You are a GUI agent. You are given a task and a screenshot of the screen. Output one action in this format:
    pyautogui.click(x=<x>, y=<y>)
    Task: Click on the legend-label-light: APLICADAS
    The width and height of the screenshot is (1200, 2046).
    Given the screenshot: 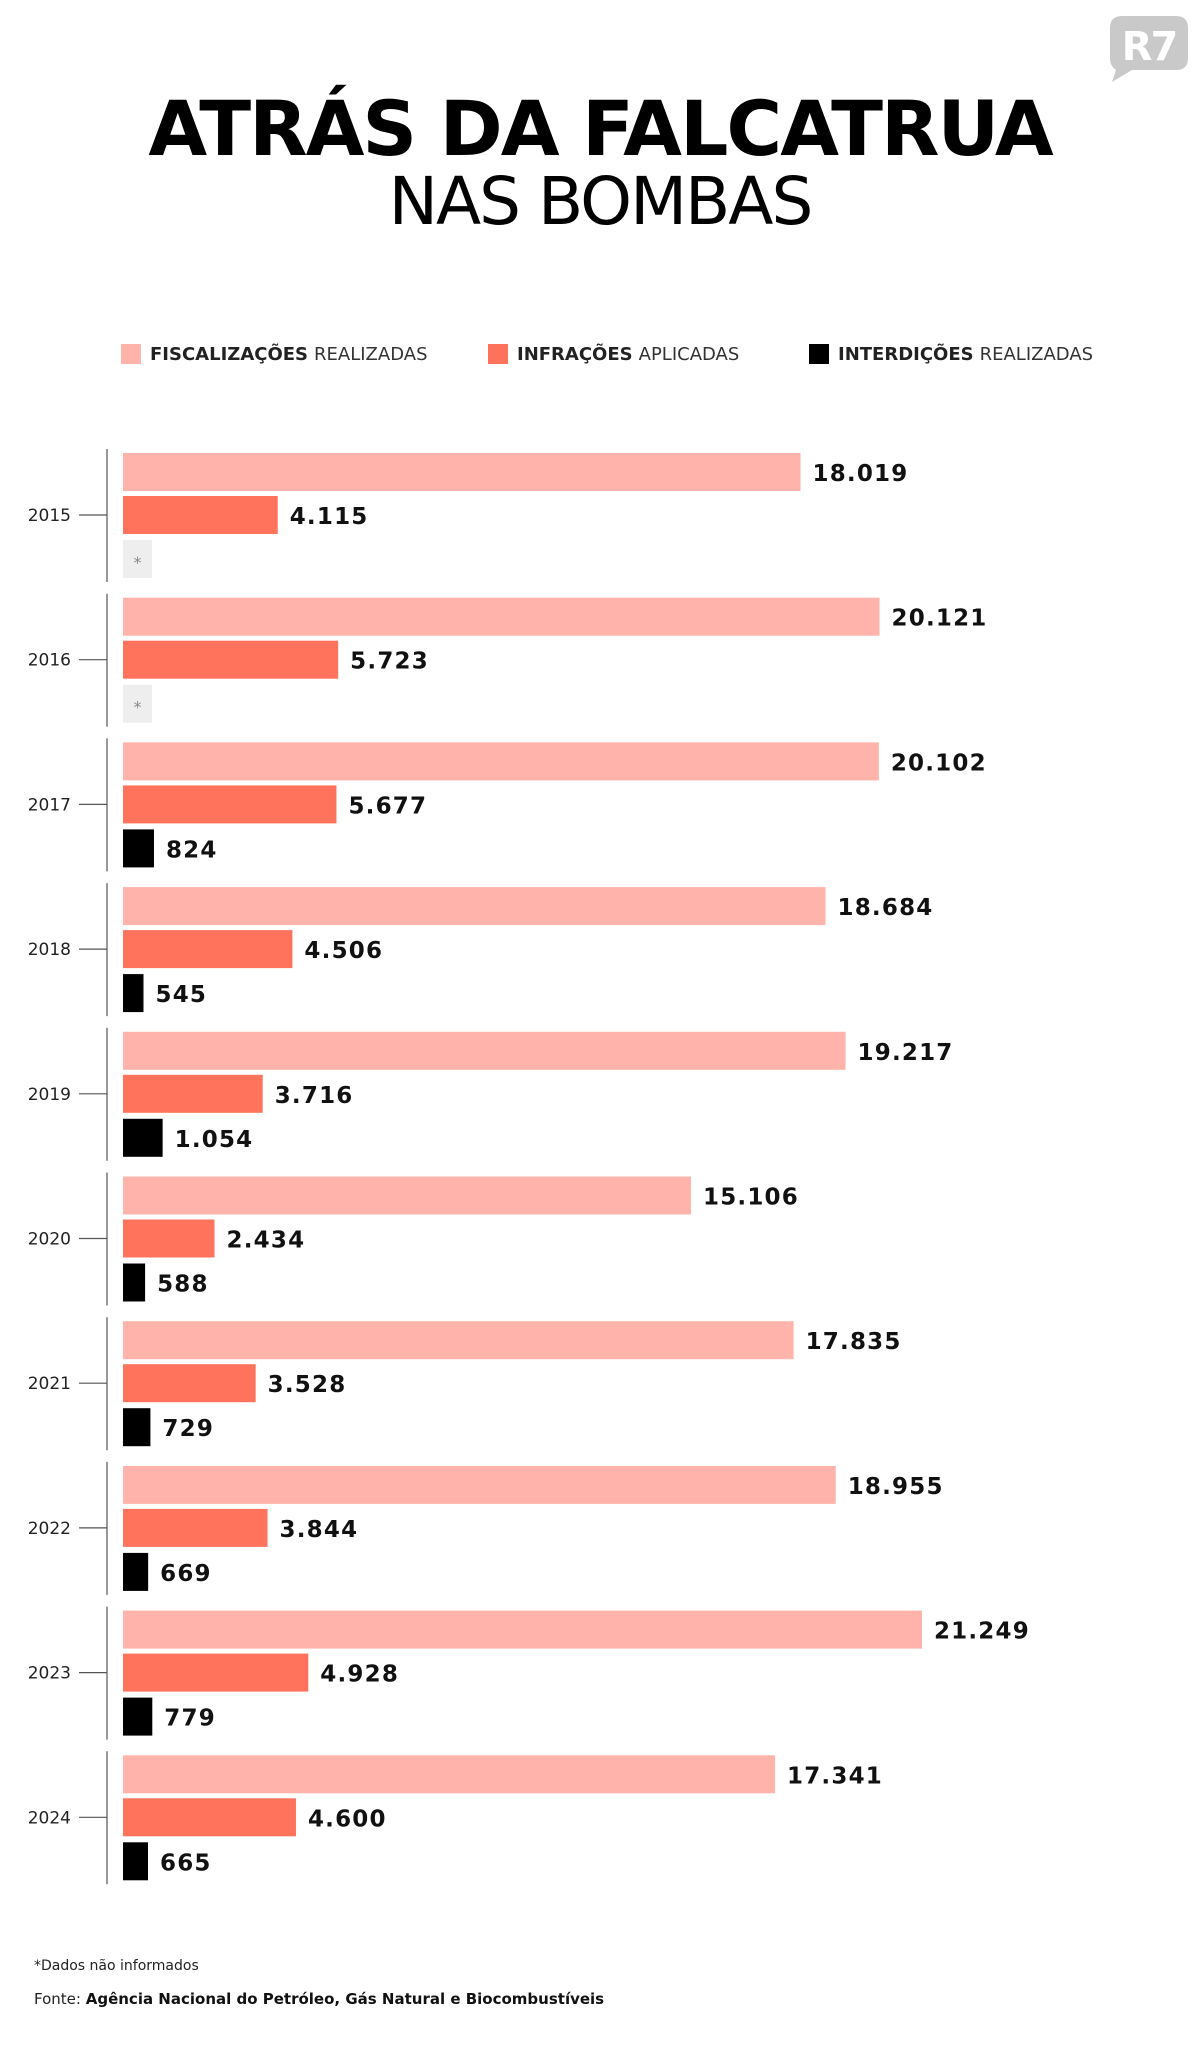 What is the action you would take?
    pyautogui.click(x=689, y=354)
    